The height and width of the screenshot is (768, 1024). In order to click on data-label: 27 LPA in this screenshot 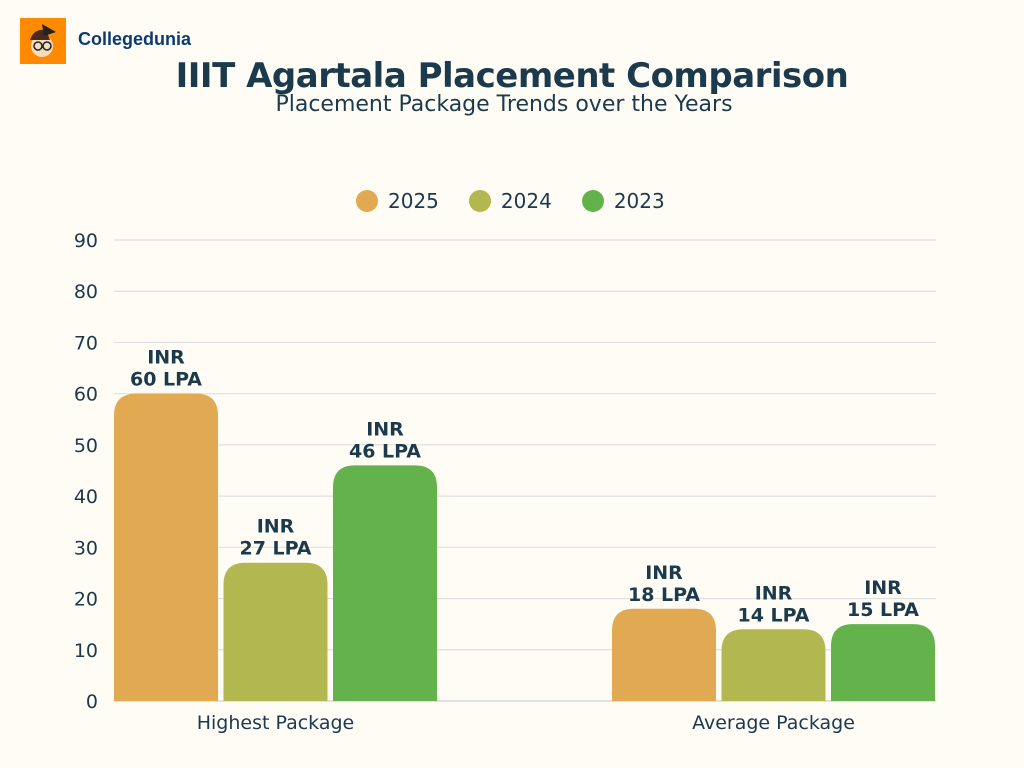, I will do `click(275, 549)`.